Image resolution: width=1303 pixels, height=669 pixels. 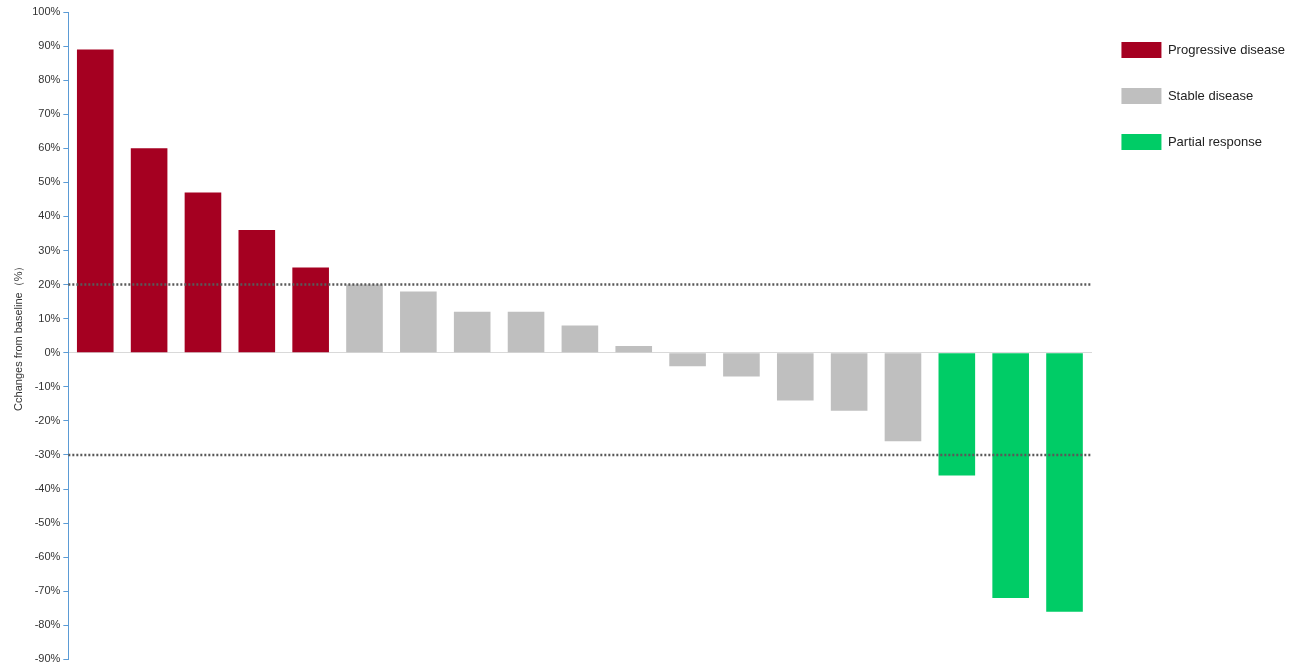 I want to click on y-tick-label: -80%, so click(x=47, y=624).